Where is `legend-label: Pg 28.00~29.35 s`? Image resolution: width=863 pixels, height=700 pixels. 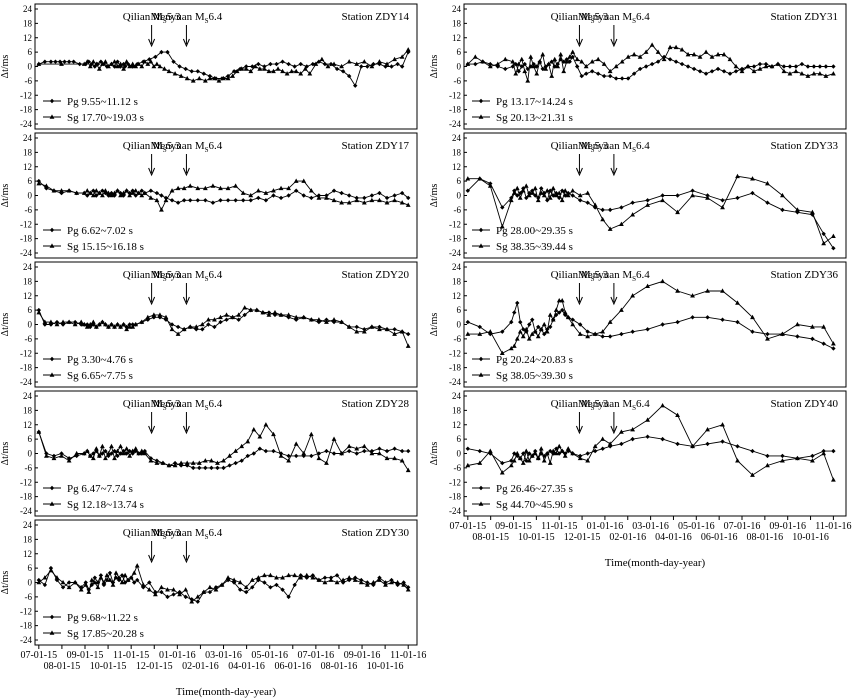 legend-label: Pg 28.00~29.35 s is located at coordinates (534, 231).